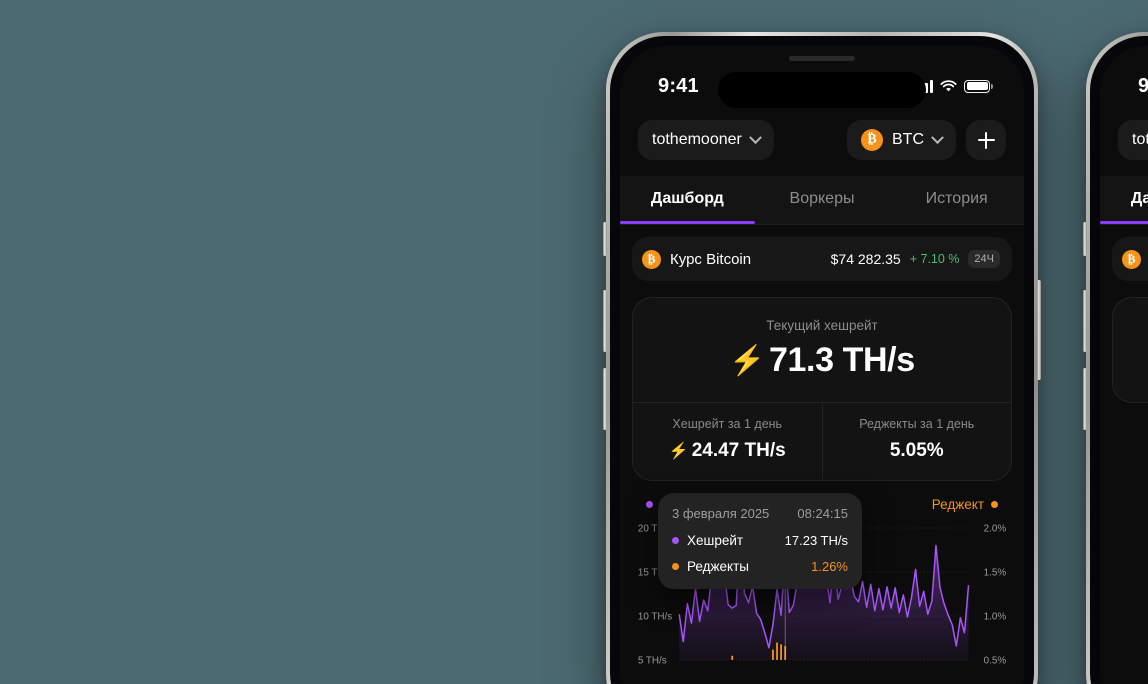 This screenshot has height=684, width=1148. I want to click on rate-change-percent: + 7.10 %, so click(934, 259).